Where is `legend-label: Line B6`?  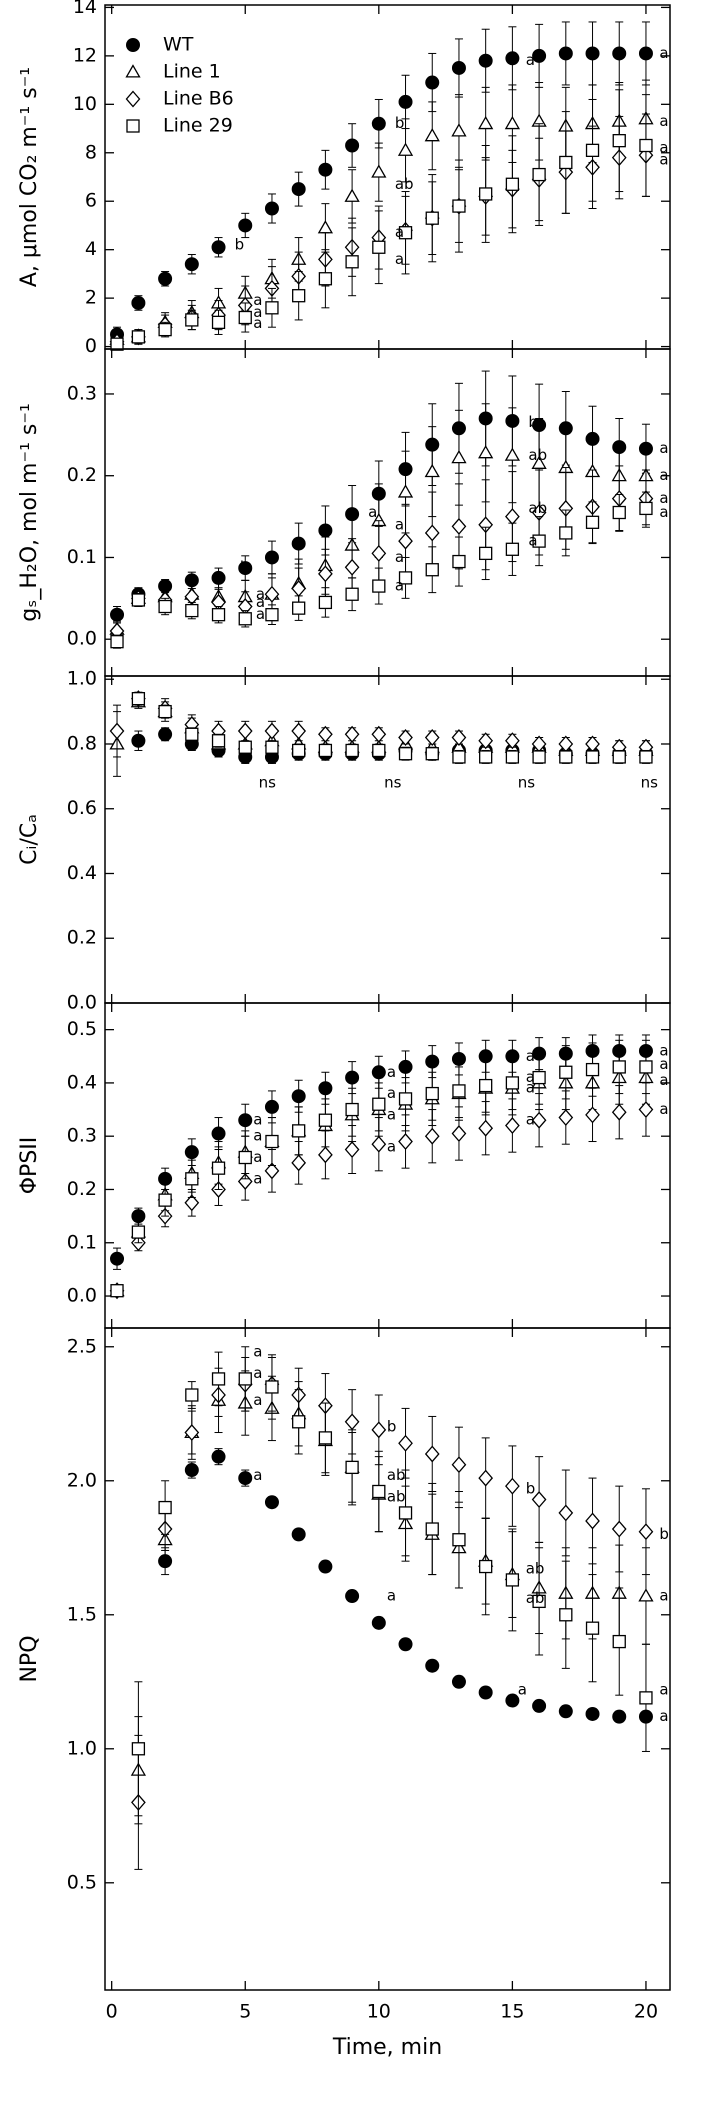 legend-label: Line B6 is located at coordinates (198, 99).